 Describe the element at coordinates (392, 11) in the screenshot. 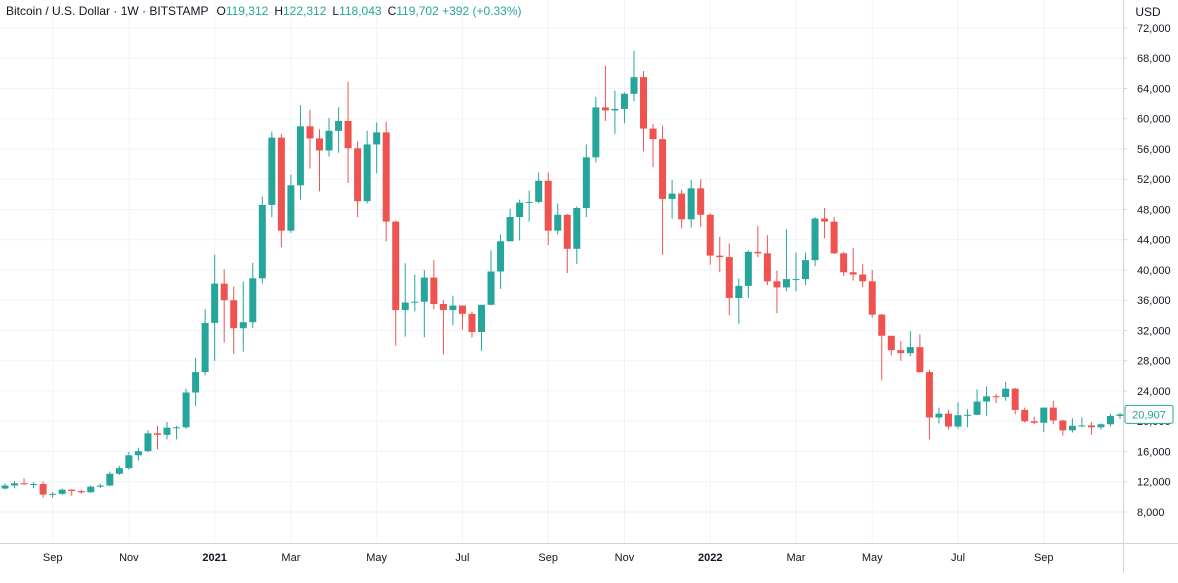

I see `ohlc-key: C` at that location.